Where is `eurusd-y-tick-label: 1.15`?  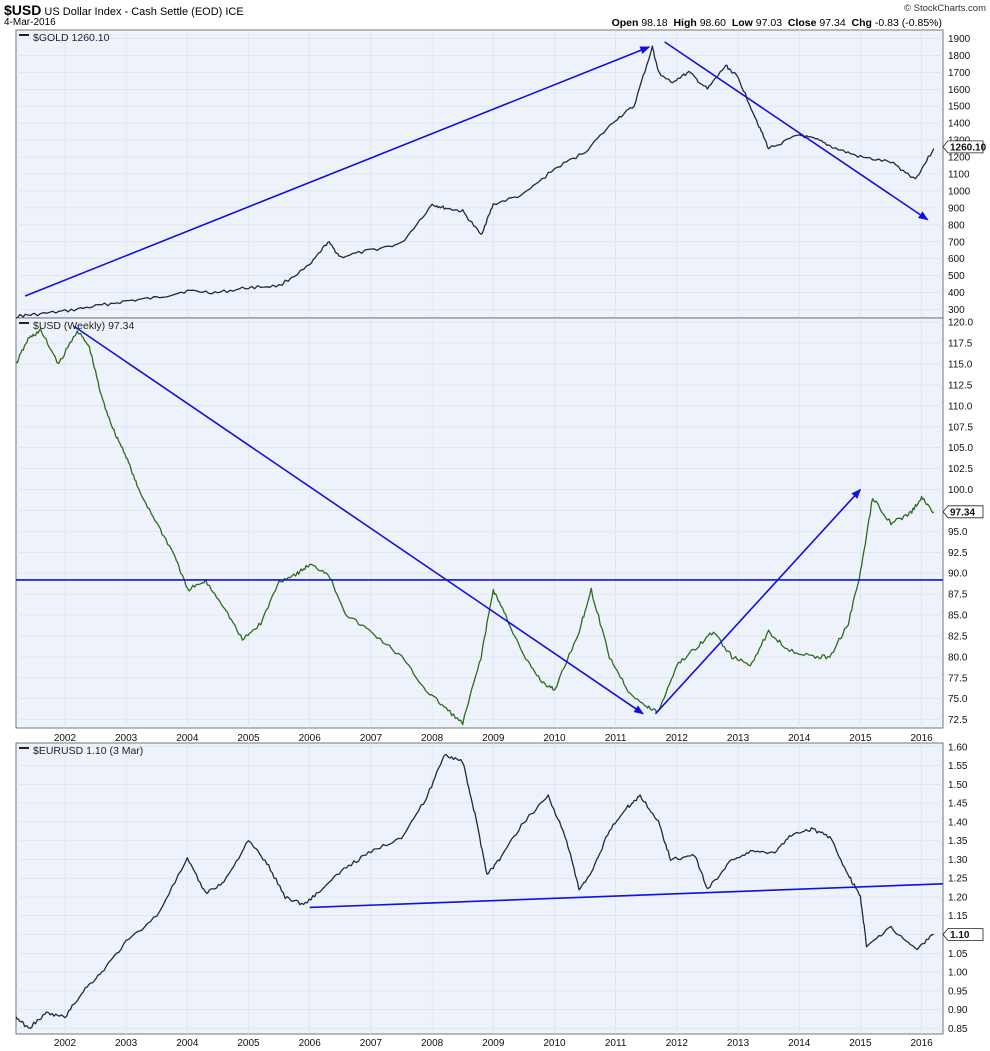
eurusd-y-tick-label: 1.15 is located at coordinates (958, 916).